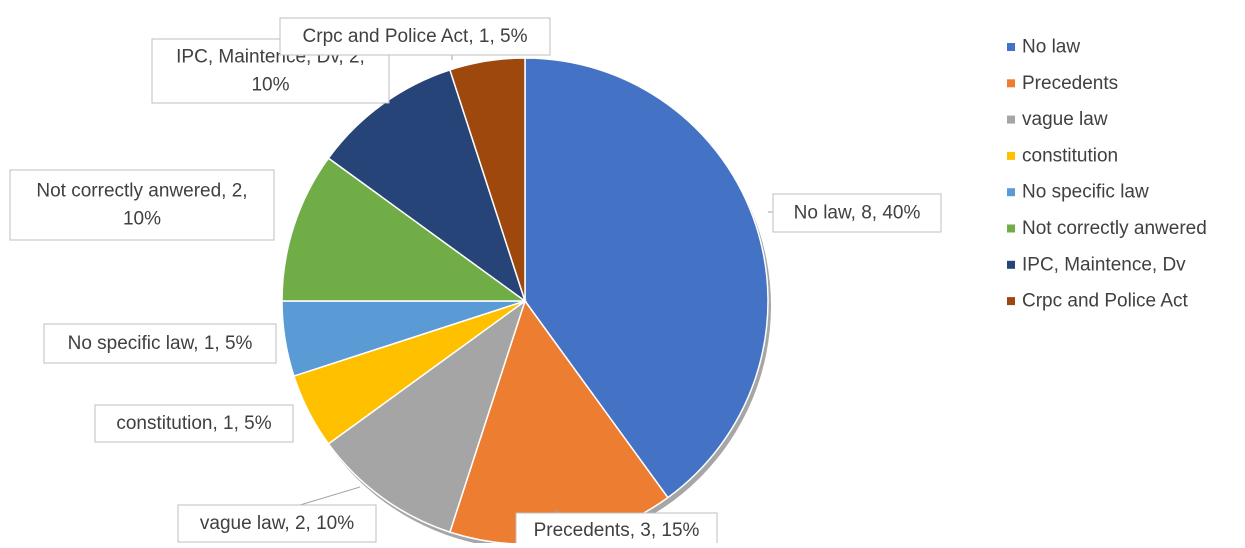 The height and width of the screenshot is (548, 1245). I want to click on pie-slice-crpc-and-police-act, so click(487, 179).